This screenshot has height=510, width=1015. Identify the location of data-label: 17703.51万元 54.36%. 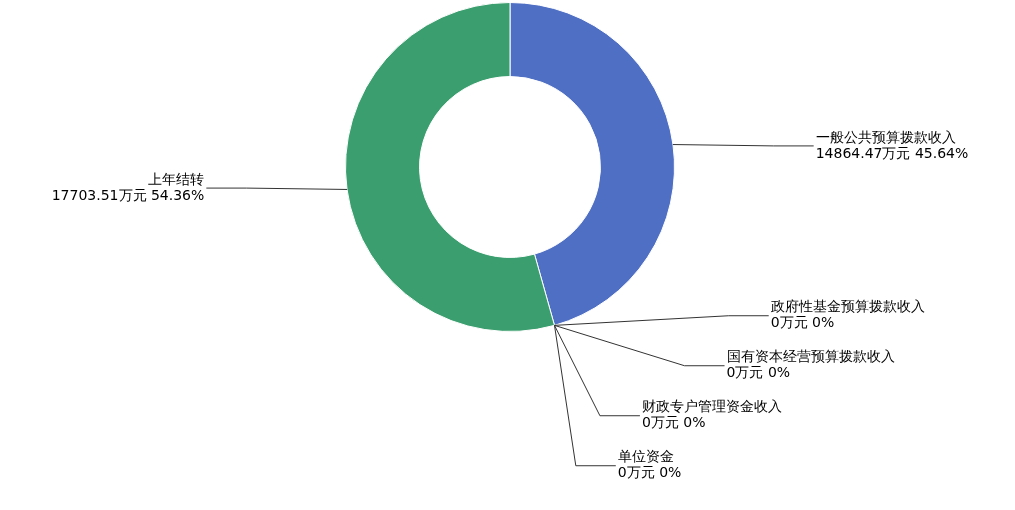
(128, 194).